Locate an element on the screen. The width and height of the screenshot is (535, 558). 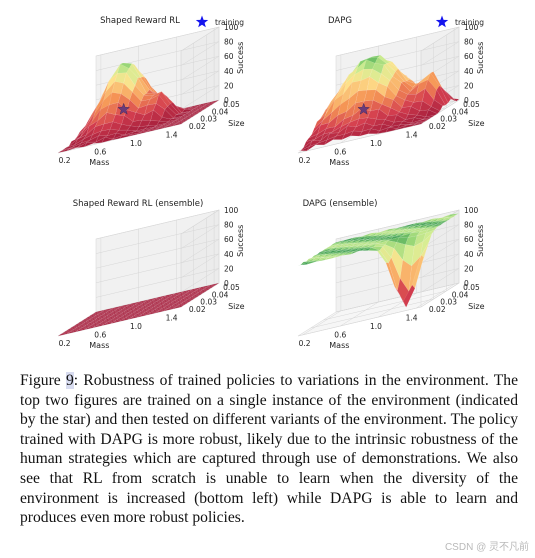
watermark: CSDN @ 灵不凡前 is located at coordinates (486, 547).